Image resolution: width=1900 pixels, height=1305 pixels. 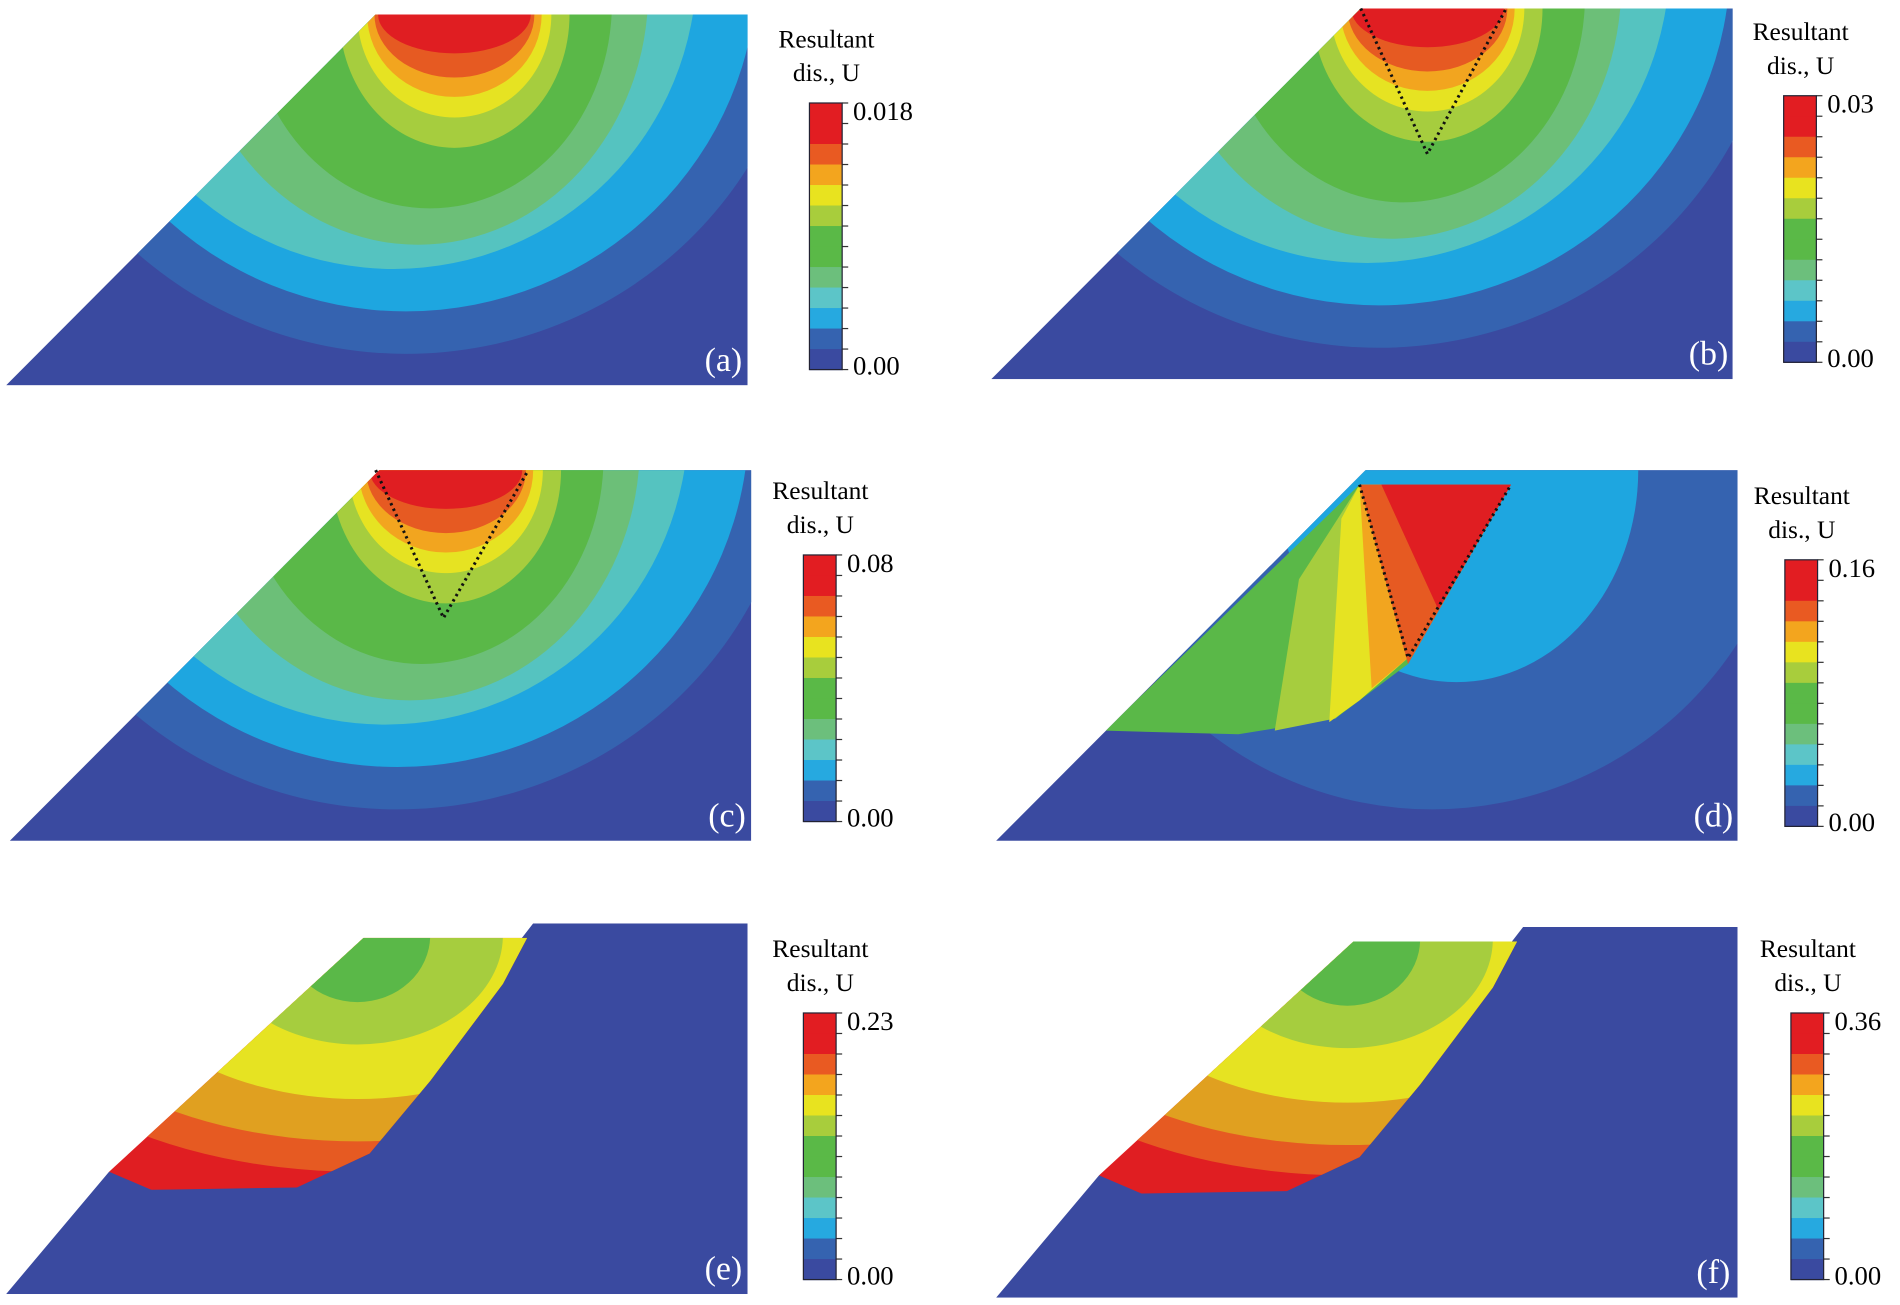 I want to click on panel-d: (d), so click(x=1367, y=655).